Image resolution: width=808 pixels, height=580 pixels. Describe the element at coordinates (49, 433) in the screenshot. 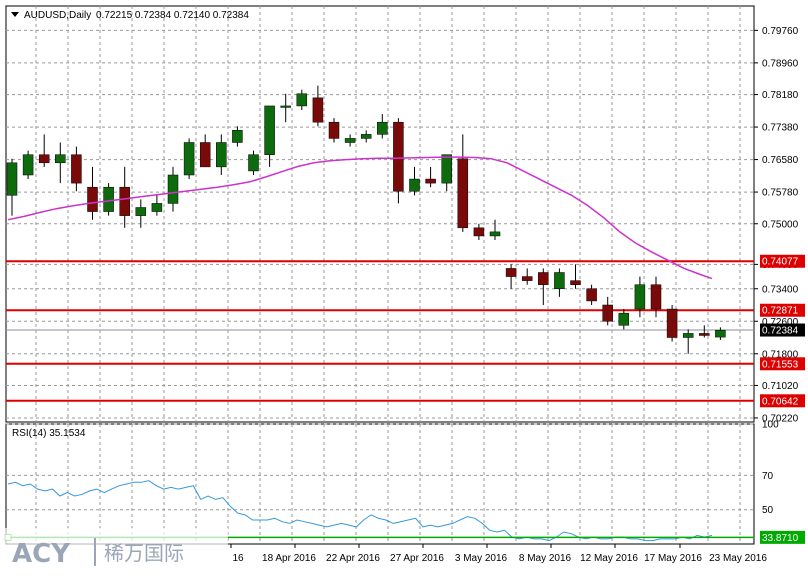

I see `rsi-title: RSI(14) 35.1534` at that location.